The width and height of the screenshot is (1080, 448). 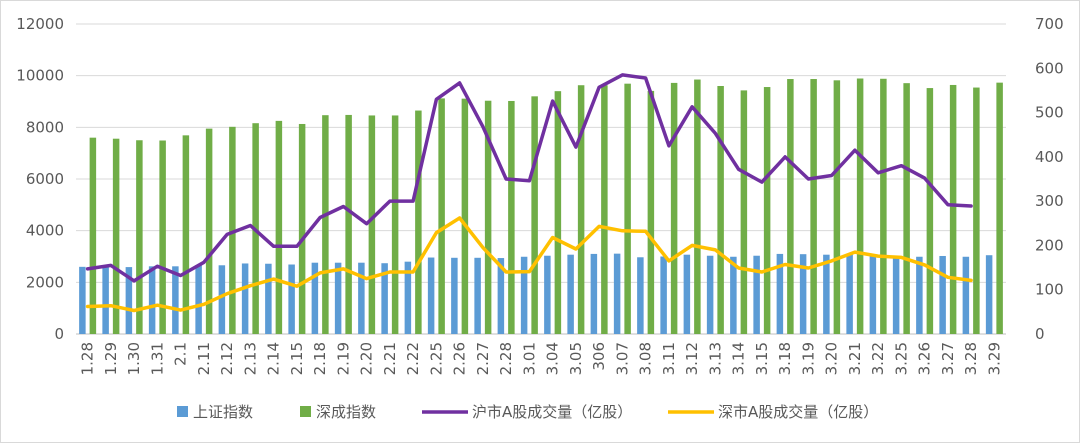 I want to click on left-axis-ticks: 0 2000 4000 6000 8000 10000 12000, so click(x=40, y=179).